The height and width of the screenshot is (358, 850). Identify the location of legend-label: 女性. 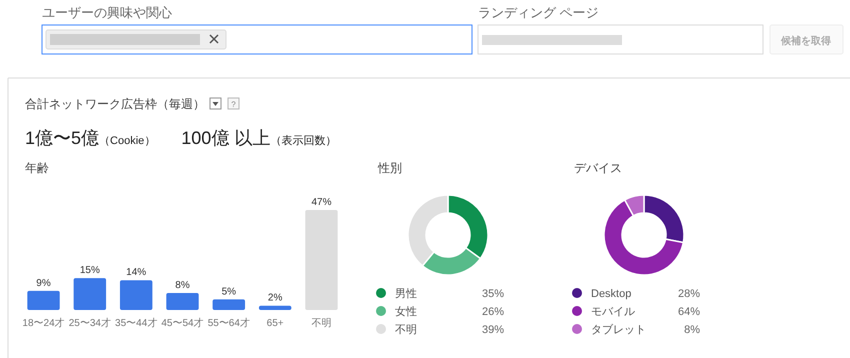
(406, 312).